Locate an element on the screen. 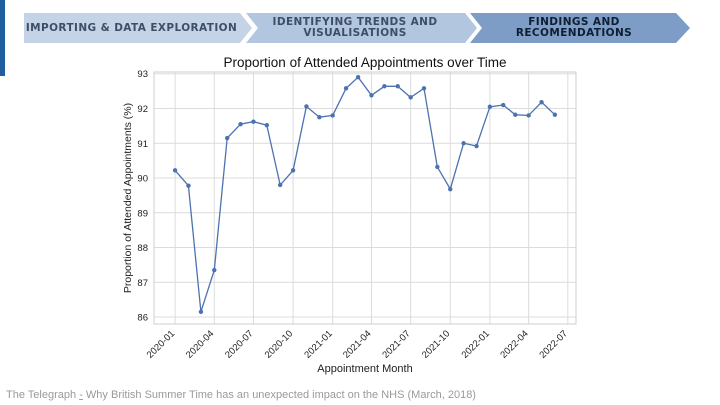 The image size is (720, 405). progress-steps-shapes is located at coordinates (357, 28).